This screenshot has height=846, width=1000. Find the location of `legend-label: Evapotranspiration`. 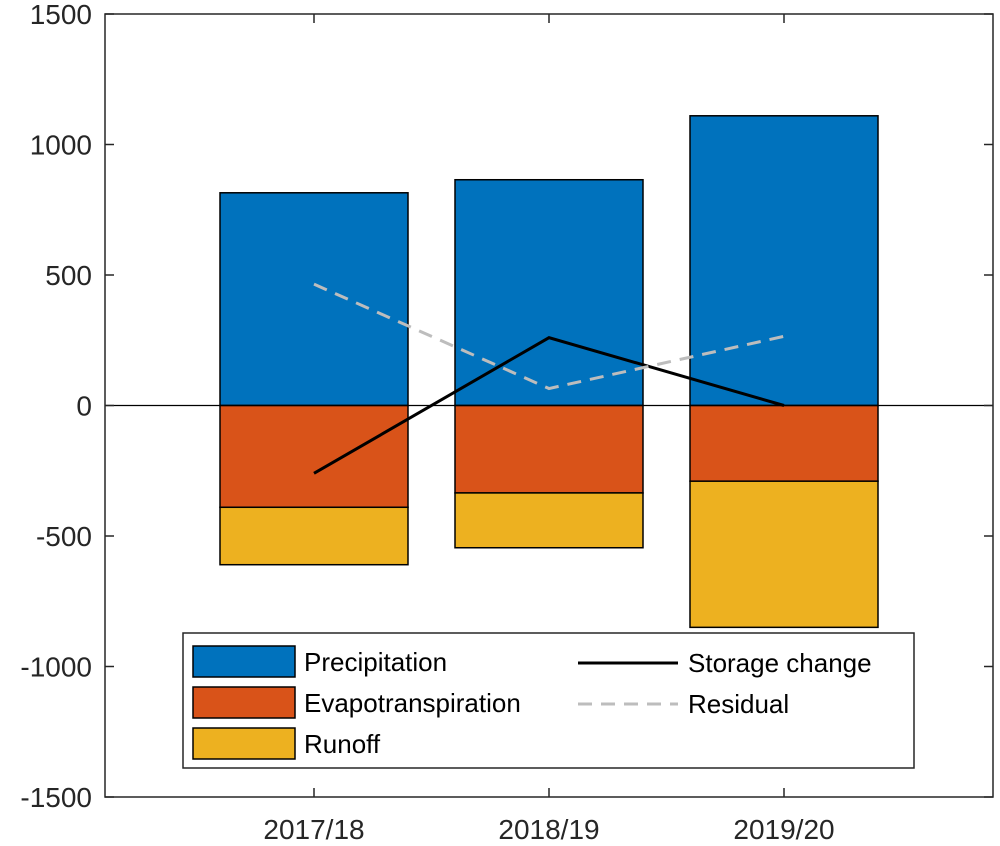

legend-label: Evapotranspiration is located at coordinates (412, 703).